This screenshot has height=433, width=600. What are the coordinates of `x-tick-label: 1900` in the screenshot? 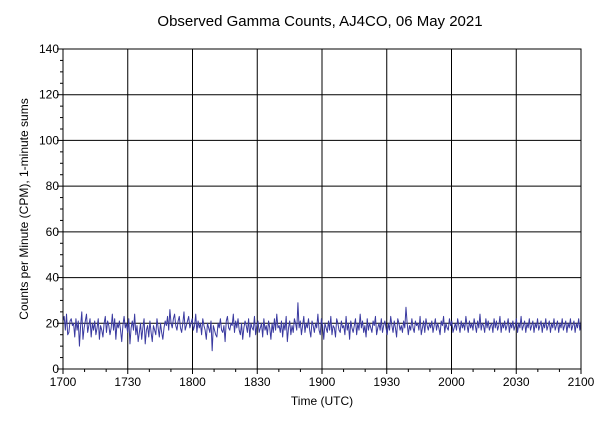 It's located at (322, 382).